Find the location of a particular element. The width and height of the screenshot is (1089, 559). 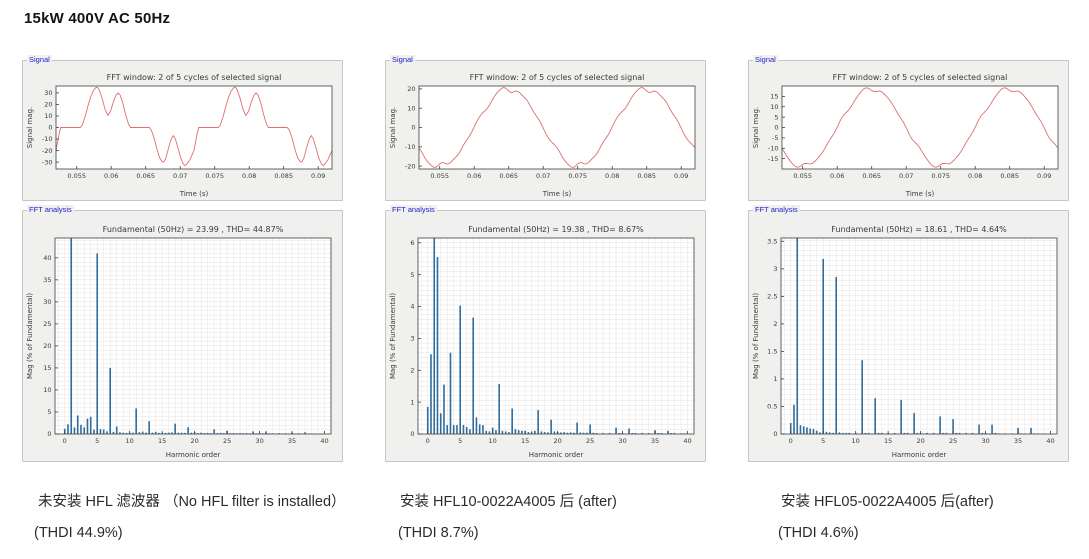

svg-text: 0.5 is located at coordinates (772, 407).